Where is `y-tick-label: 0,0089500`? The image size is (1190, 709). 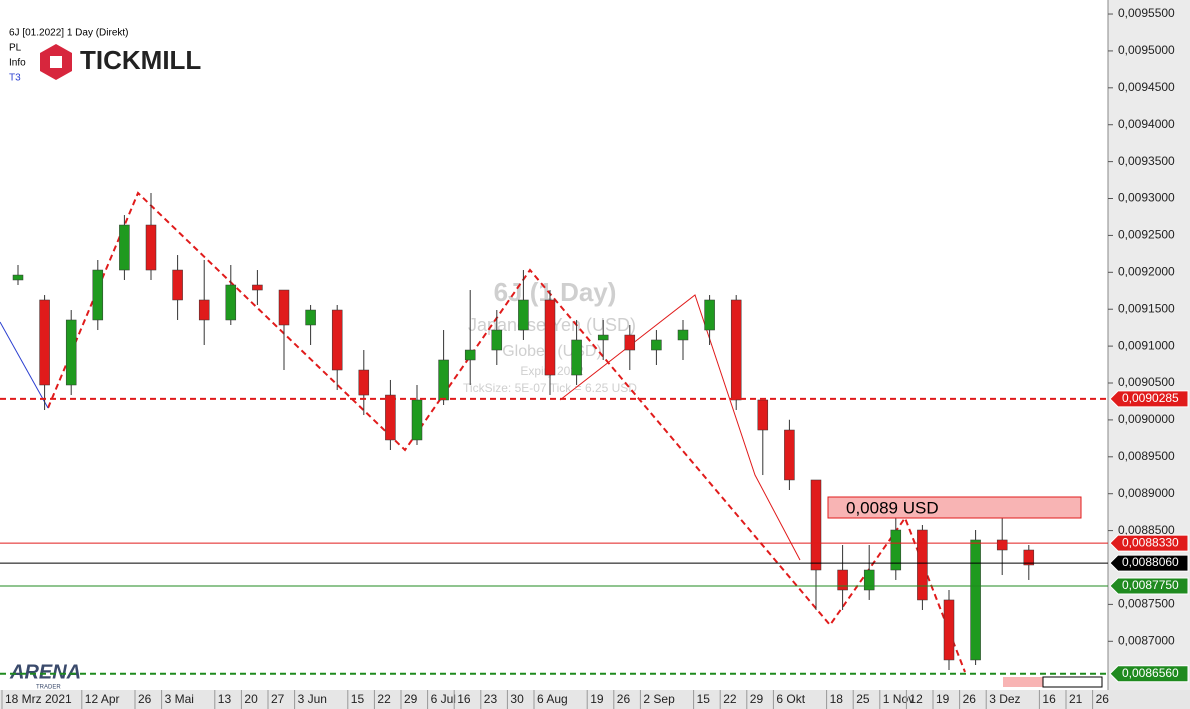 y-tick-label: 0,0089500 is located at coordinates (1146, 456).